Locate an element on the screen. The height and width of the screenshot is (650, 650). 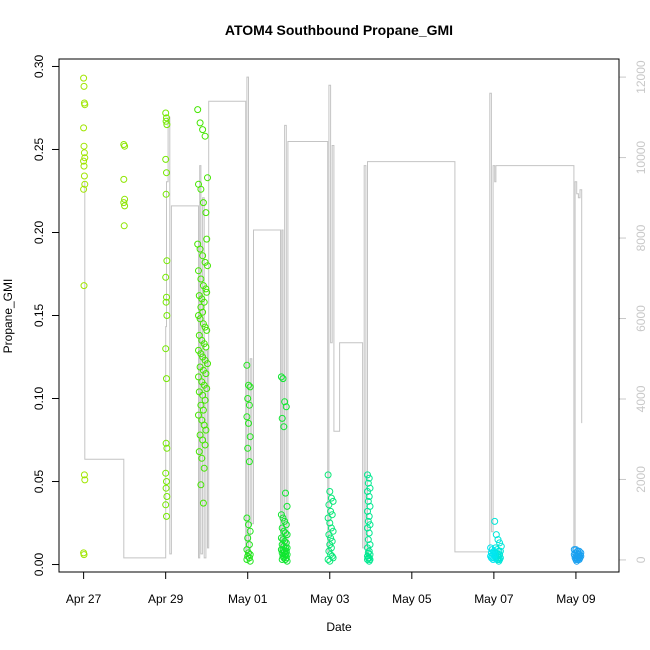
x-tick-label: Apr 27 is located at coordinates (84, 599).